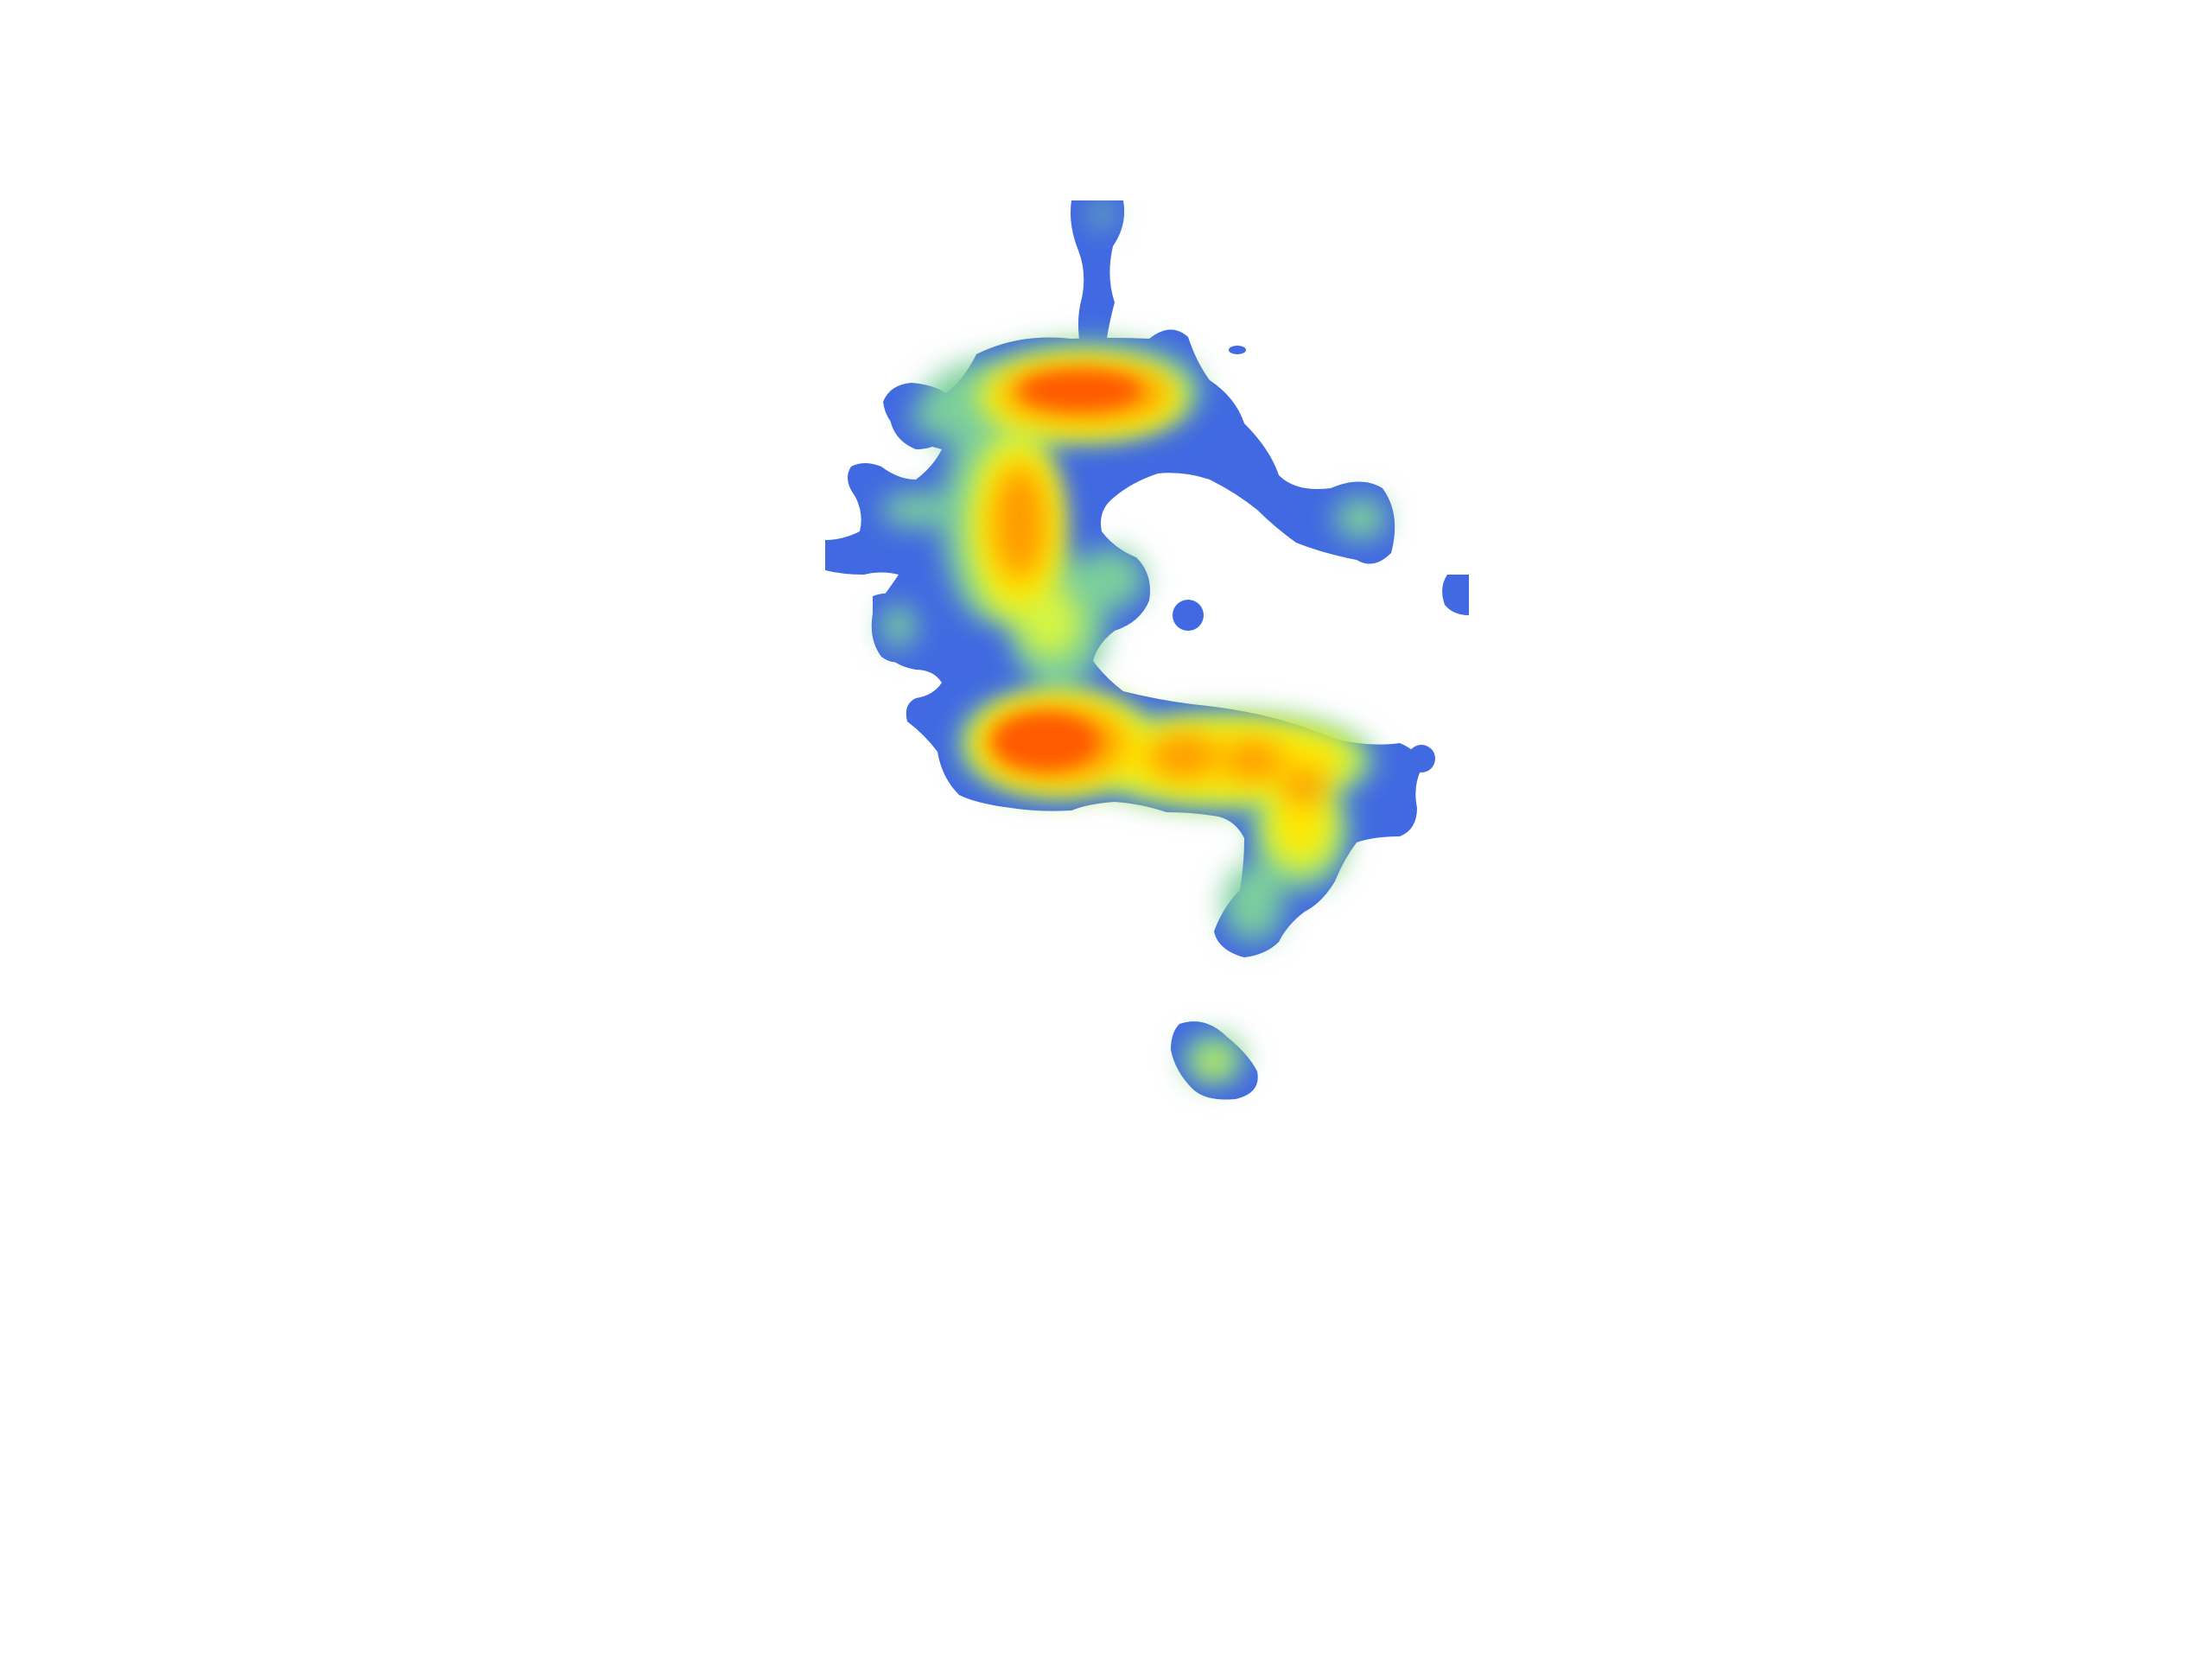 This screenshot has width=2212, height=1659. What do you see at coordinates (1067, 570) in the screenshot?
I see `heat-layer-peak` at bounding box center [1067, 570].